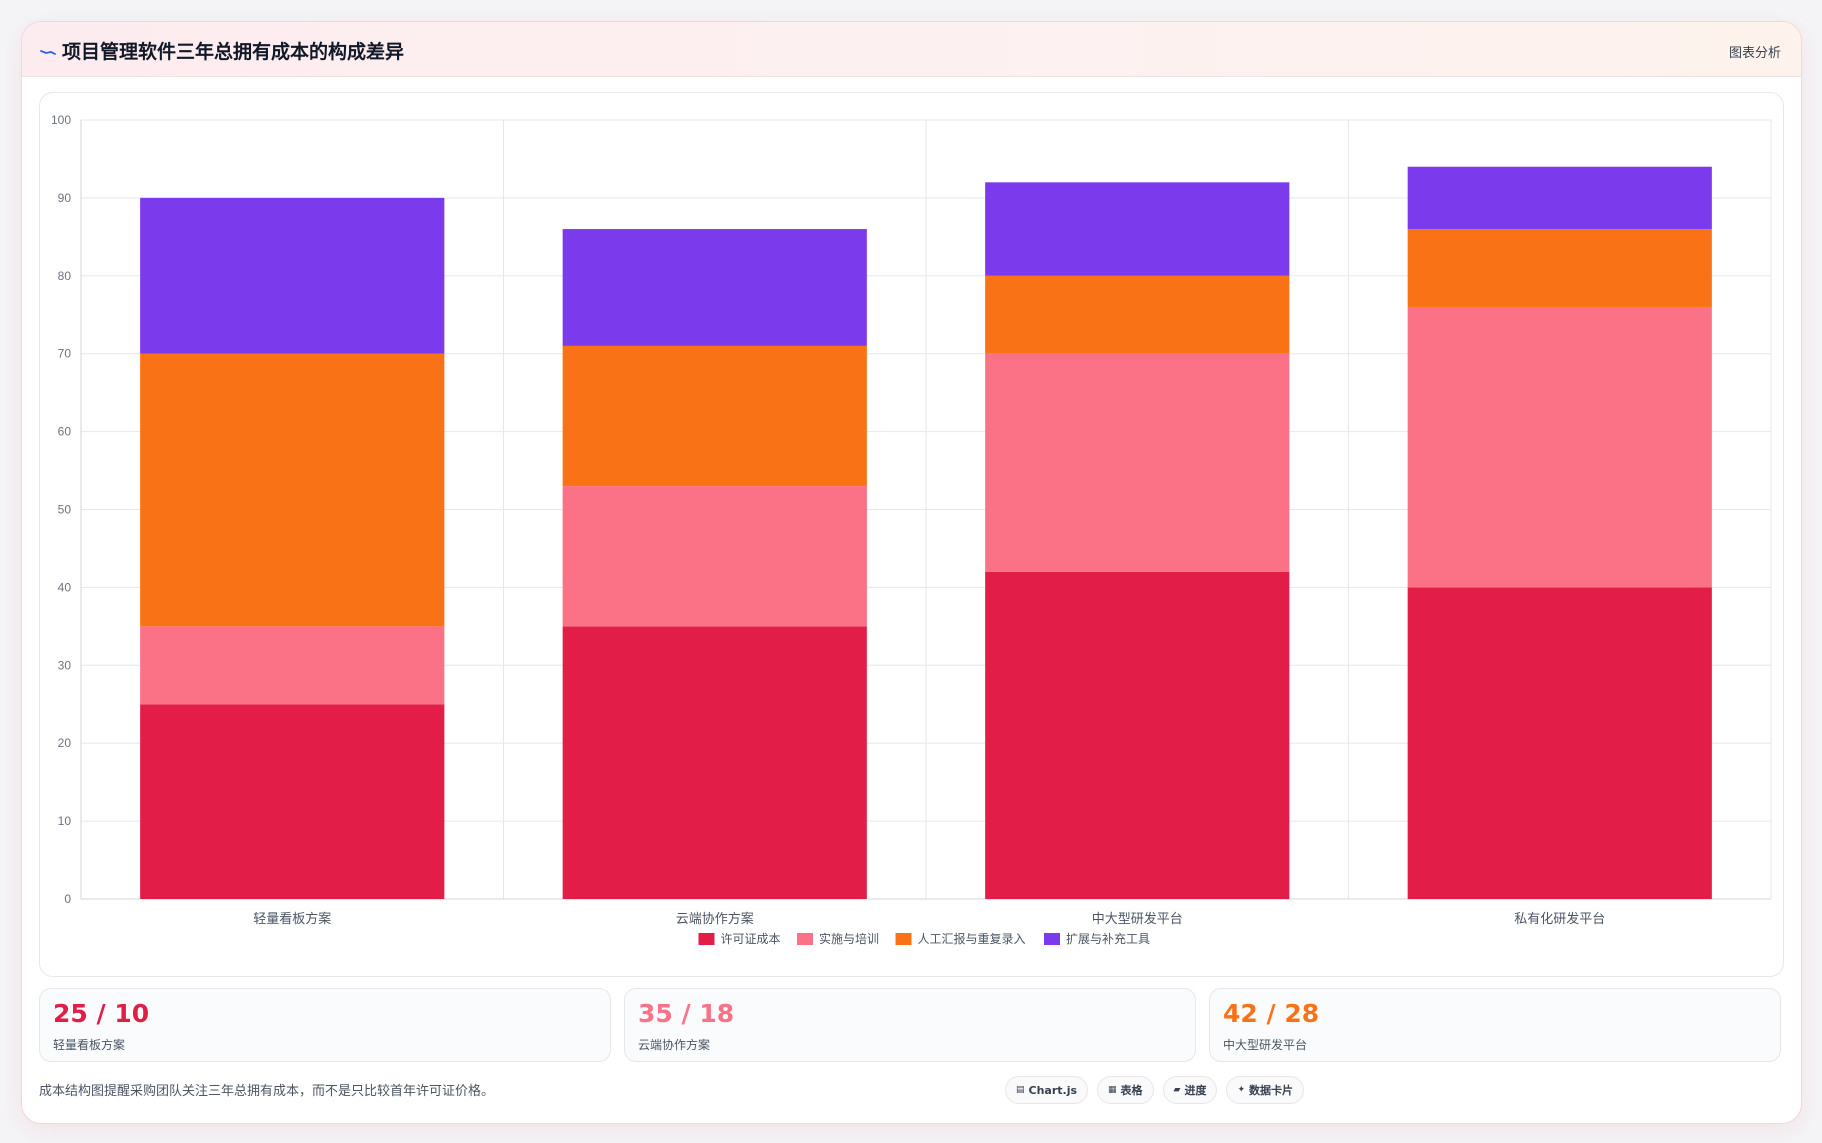 The width and height of the screenshot is (1822, 1143). What do you see at coordinates (1265, 1045) in the screenshot?
I see `stat-label: 中大型研发平台` at bounding box center [1265, 1045].